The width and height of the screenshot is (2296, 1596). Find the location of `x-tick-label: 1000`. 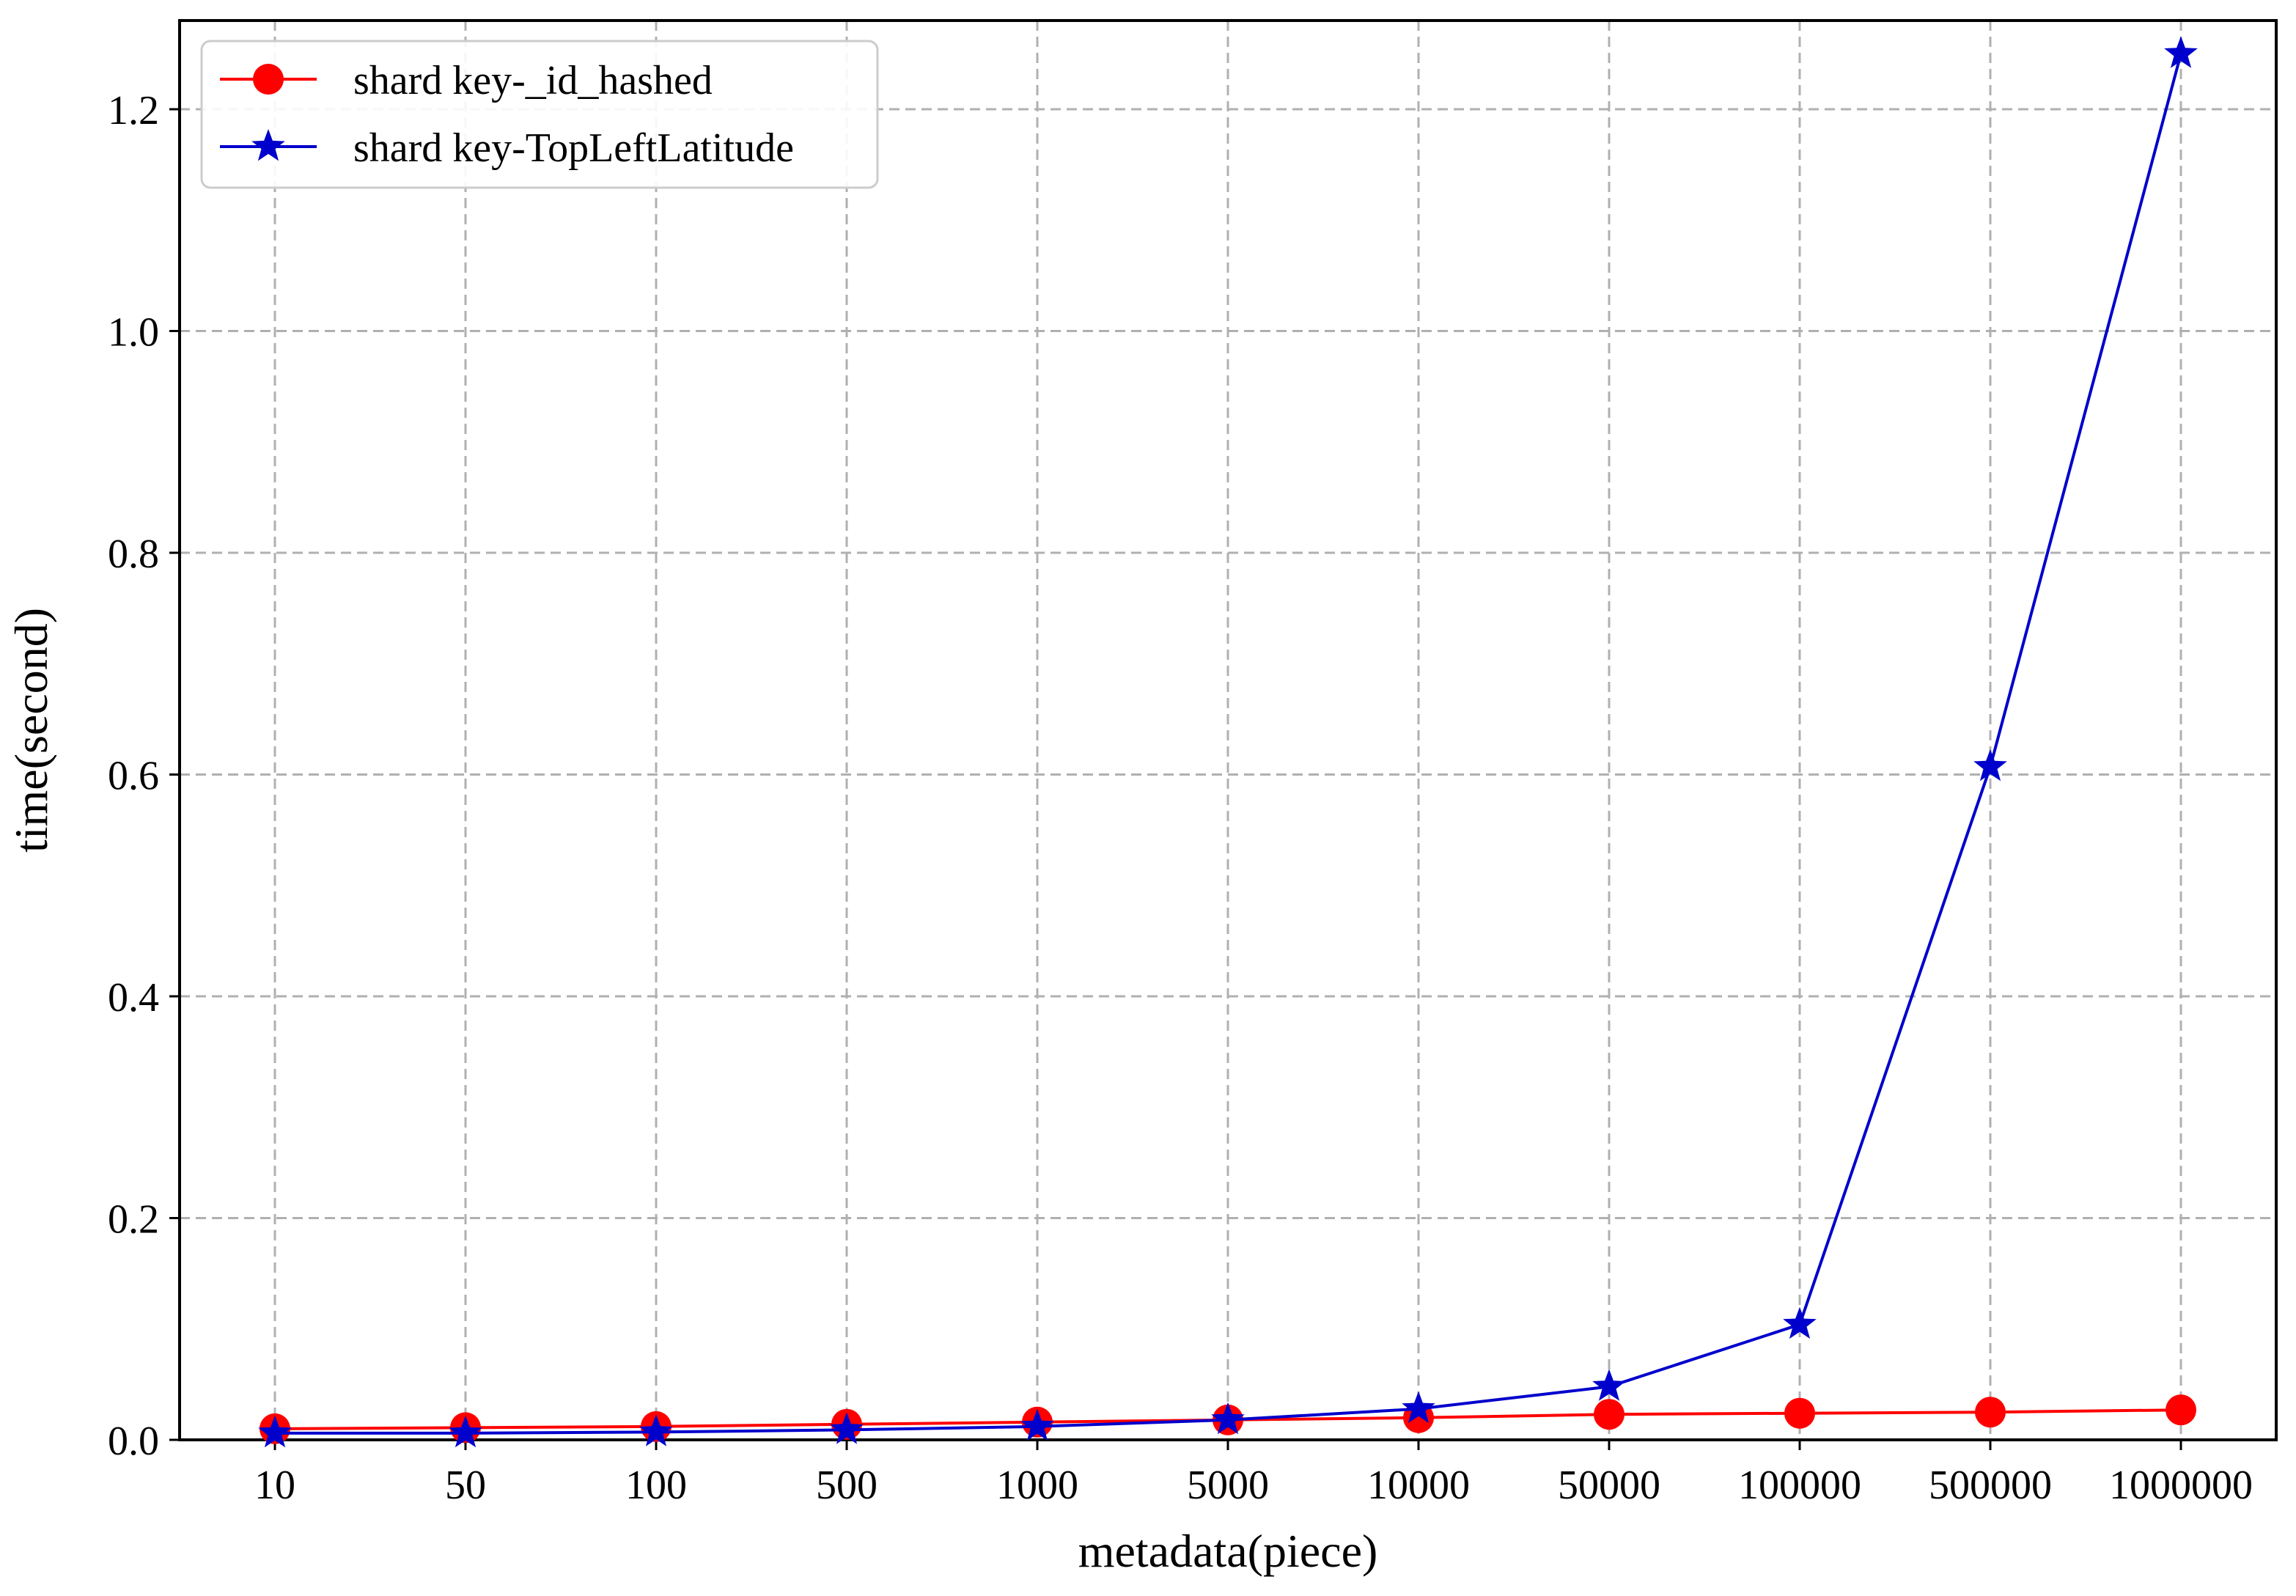

x-tick-label: 1000 is located at coordinates (1037, 1485).